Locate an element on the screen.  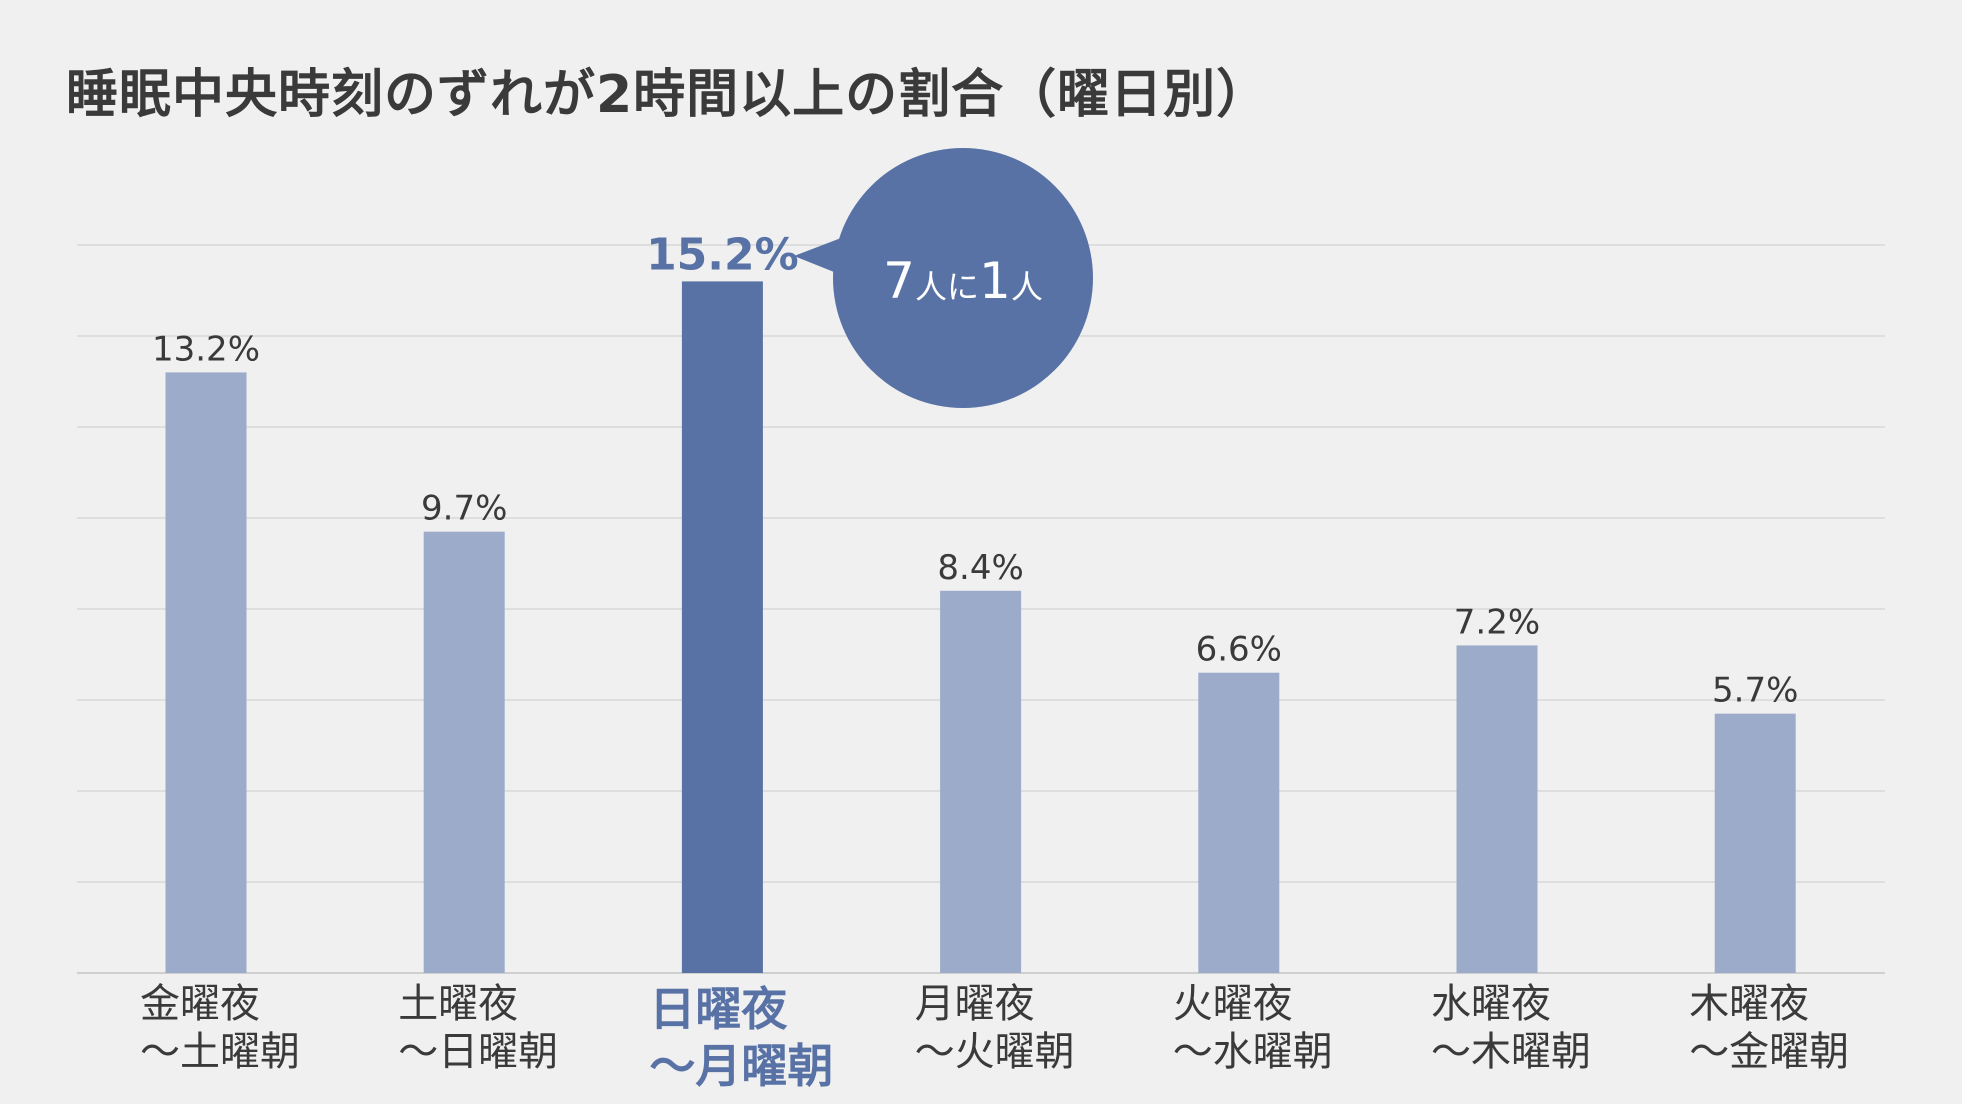
chart-title: 睡眠中央時刻のずれが2時間以上の割合（曜日別） is located at coordinates (668, 95).